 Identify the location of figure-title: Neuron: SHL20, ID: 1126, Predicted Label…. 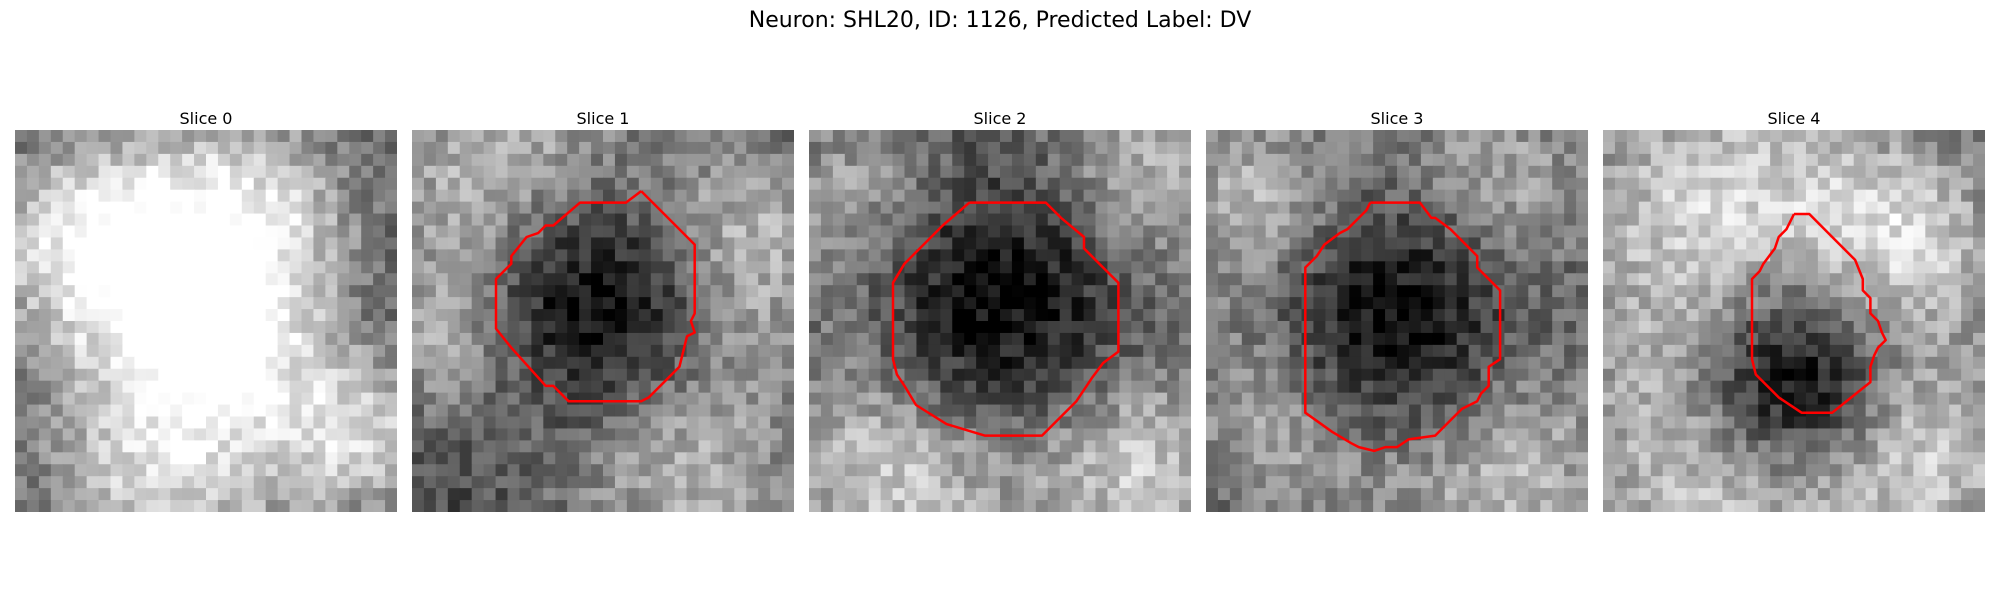
(1000, 20).